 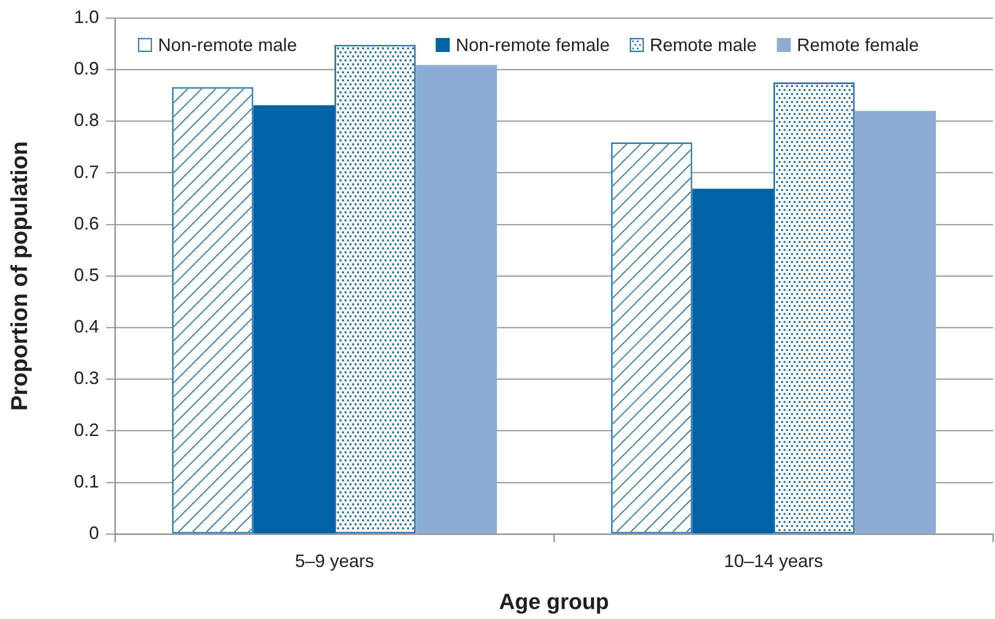 What do you see at coordinates (86, 378) in the screenshot?
I see `y-tick-label: 0.3` at bounding box center [86, 378].